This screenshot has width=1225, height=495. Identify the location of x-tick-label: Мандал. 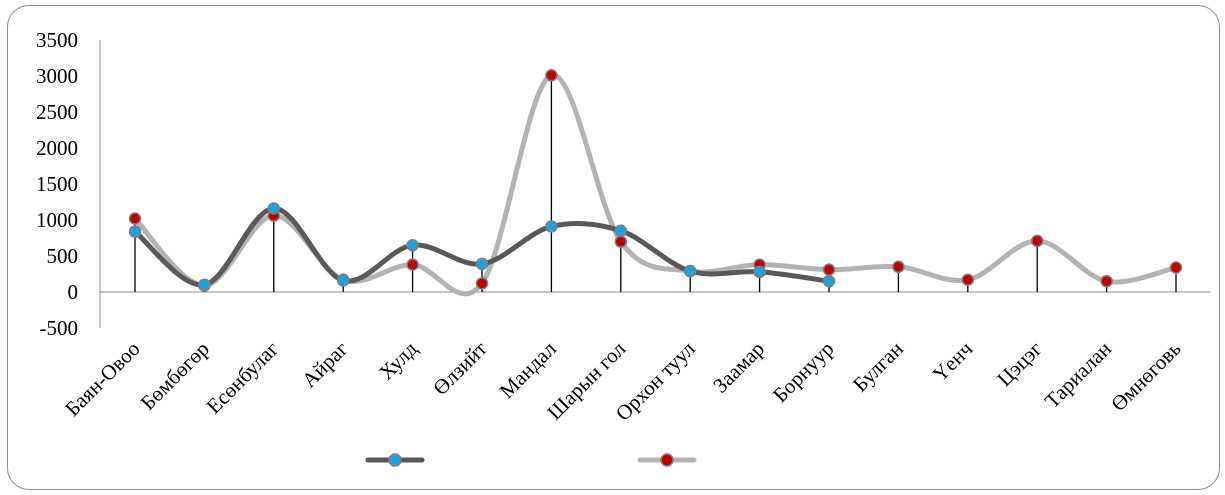
(528, 370).